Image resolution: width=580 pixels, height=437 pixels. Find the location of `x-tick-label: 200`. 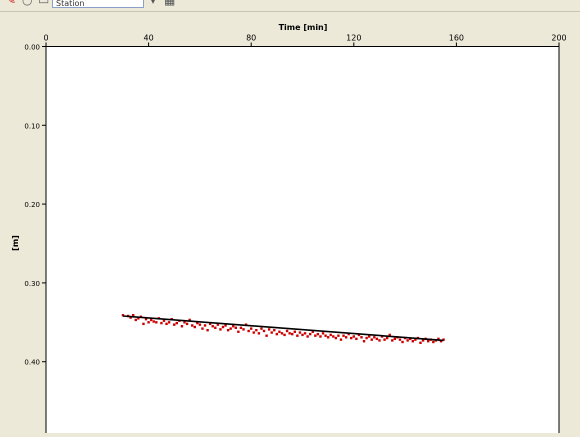

x-tick-label: 200 is located at coordinates (558, 38).